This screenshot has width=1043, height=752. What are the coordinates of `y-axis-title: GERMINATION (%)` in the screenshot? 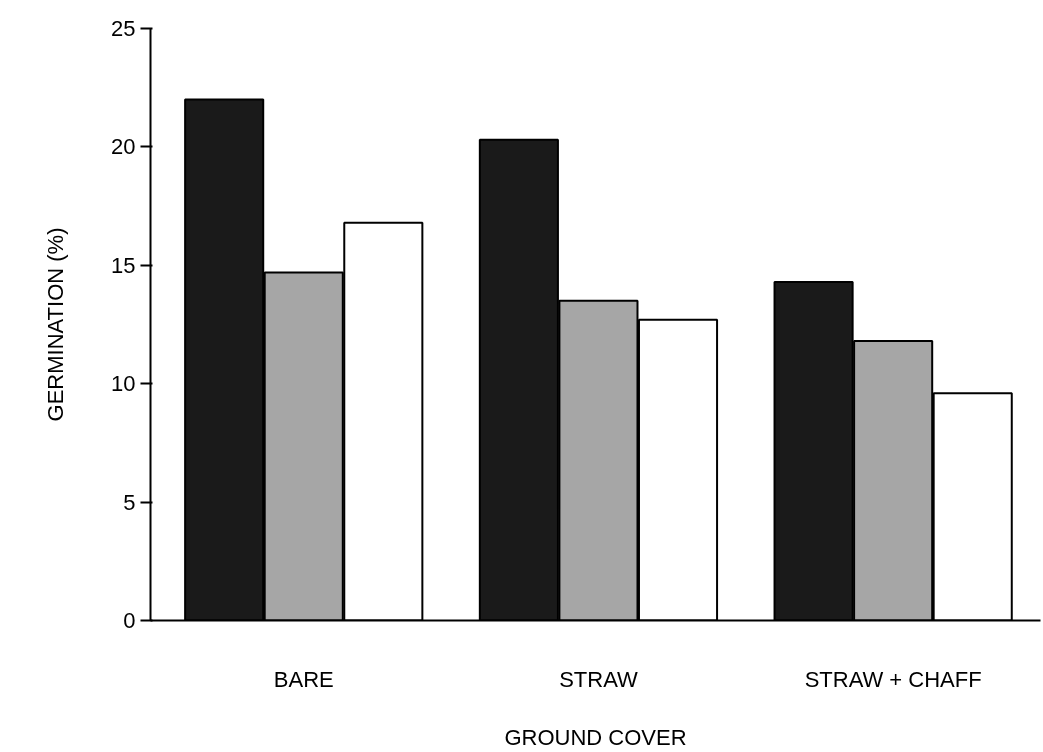 It's located at (56, 324).